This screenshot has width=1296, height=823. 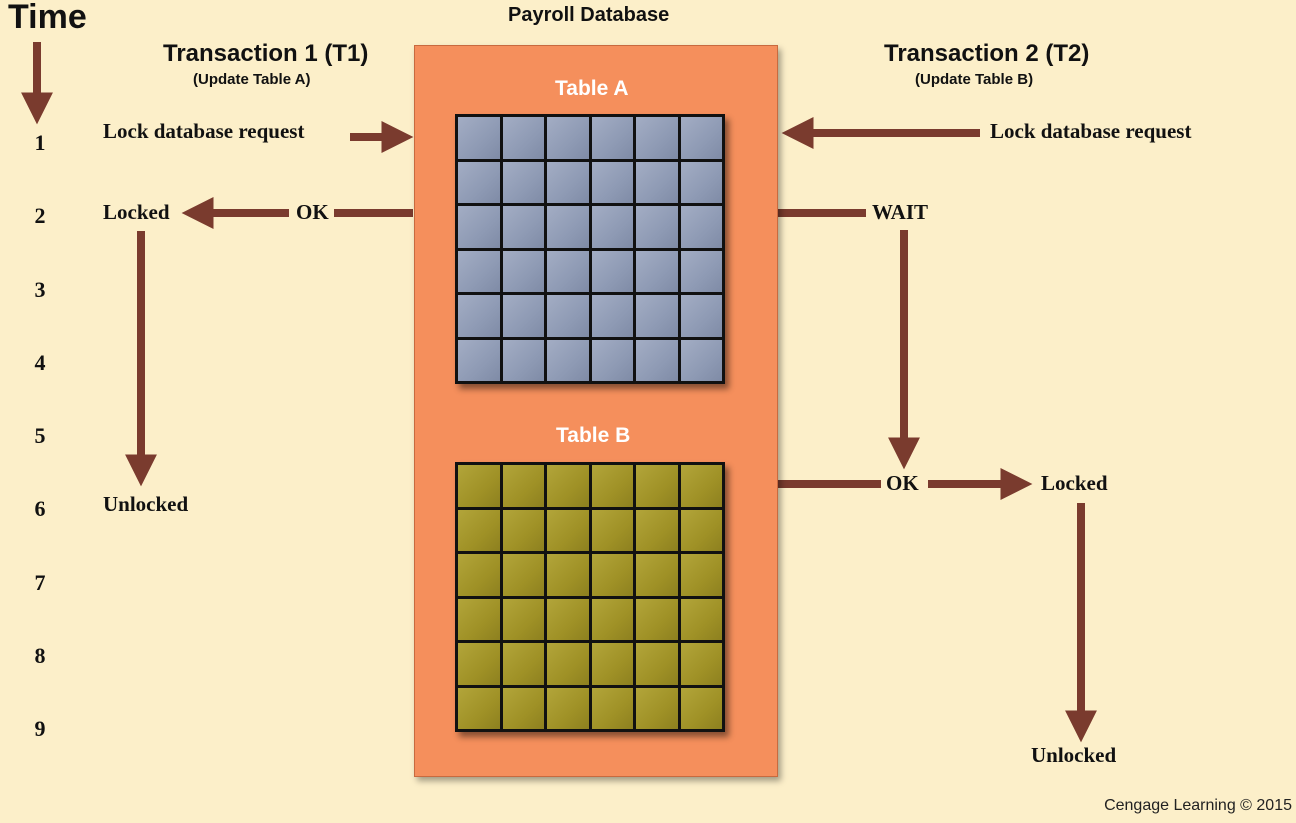 What do you see at coordinates (1074, 755) in the screenshot?
I see `t2-unlocked-label: Unlocked` at bounding box center [1074, 755].